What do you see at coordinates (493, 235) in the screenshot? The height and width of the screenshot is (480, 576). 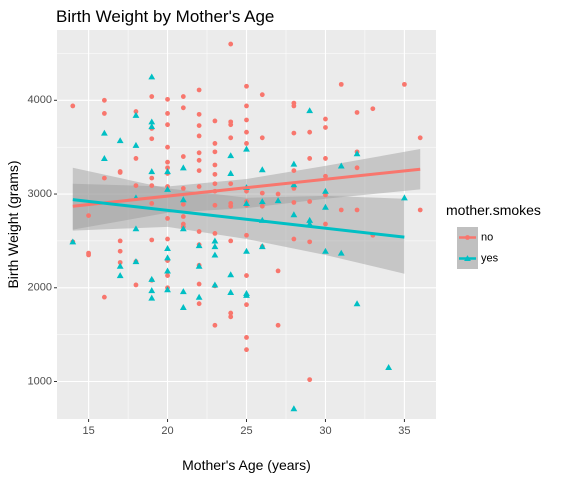 I see `legend: mother.smokes no yes` at bounding box center [493, 235].